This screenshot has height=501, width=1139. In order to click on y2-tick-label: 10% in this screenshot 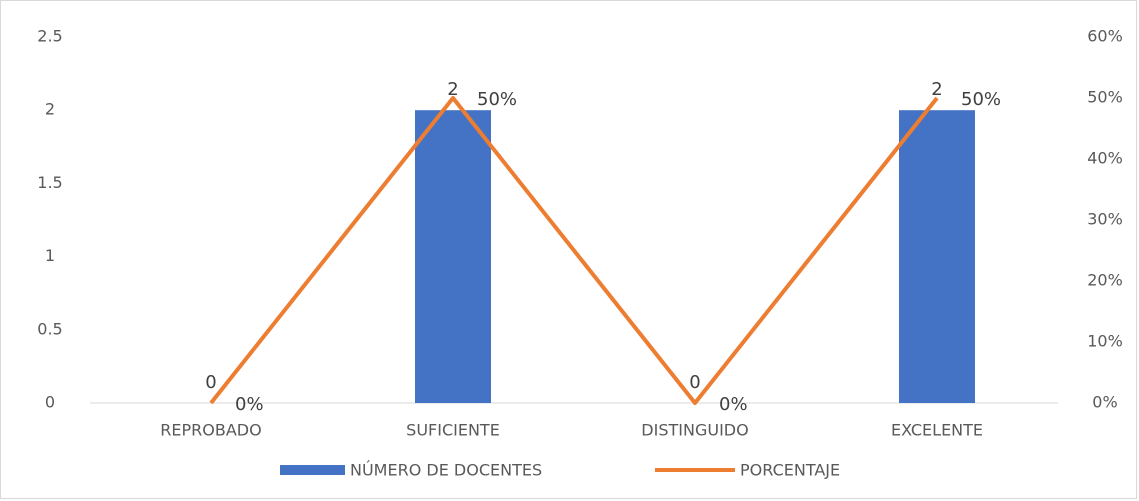, I will do `click(1105, 341)`.